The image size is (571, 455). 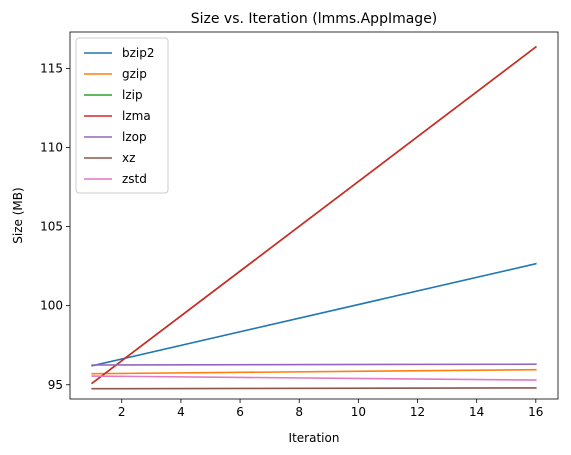 What do you see at coordinates (314, 438) in the screenshot?
I see `x-axis-label: Iteration` at bounding box center [314, 438].